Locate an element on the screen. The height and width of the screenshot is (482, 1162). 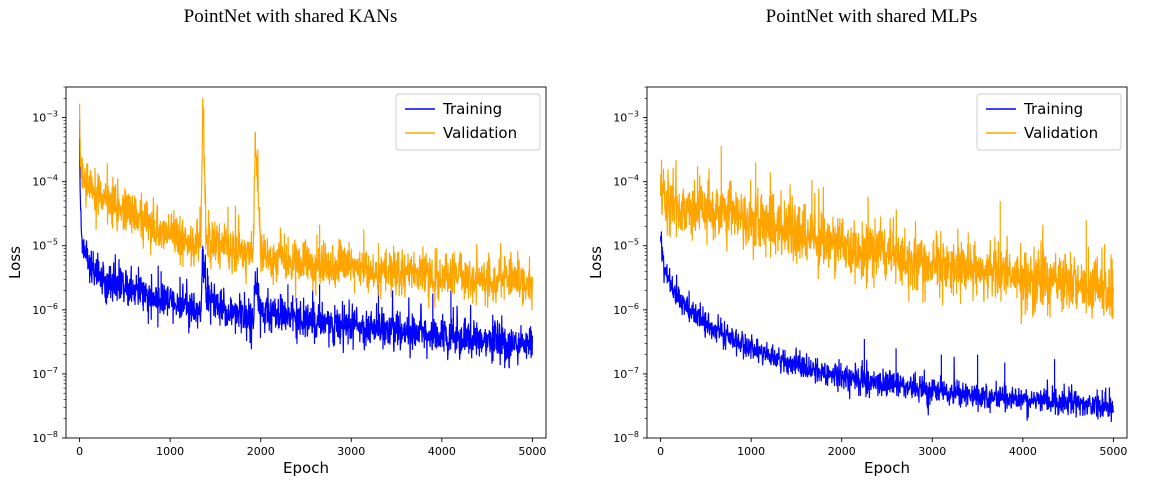
series-line-validation is located at coordinates (887, 235).